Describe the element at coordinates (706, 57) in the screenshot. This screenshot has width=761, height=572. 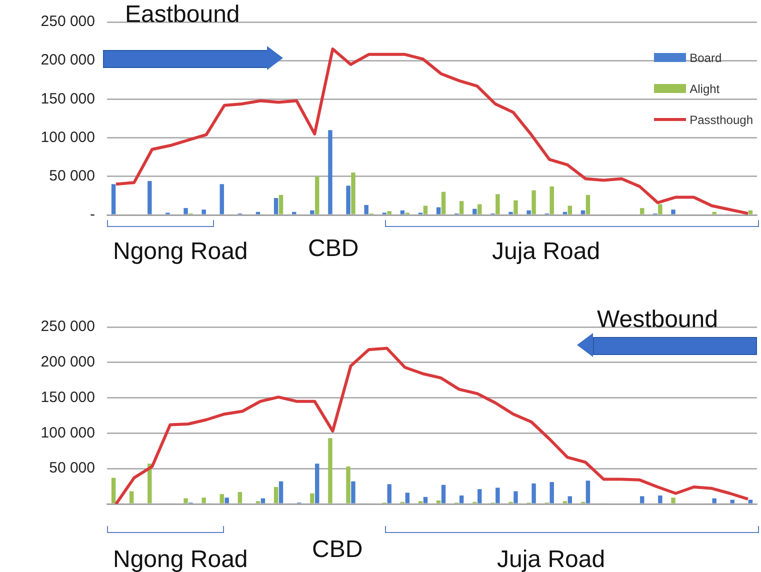
I see `legend-label: Board` at that location.